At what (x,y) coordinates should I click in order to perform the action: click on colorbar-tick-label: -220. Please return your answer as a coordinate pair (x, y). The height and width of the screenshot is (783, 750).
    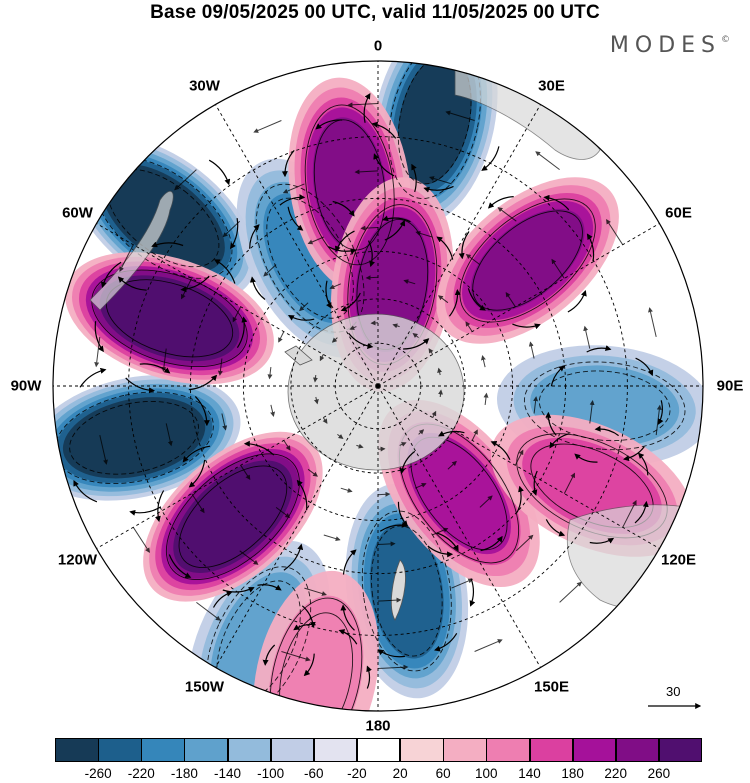
    Looking at the image, I should click on (141, 773).